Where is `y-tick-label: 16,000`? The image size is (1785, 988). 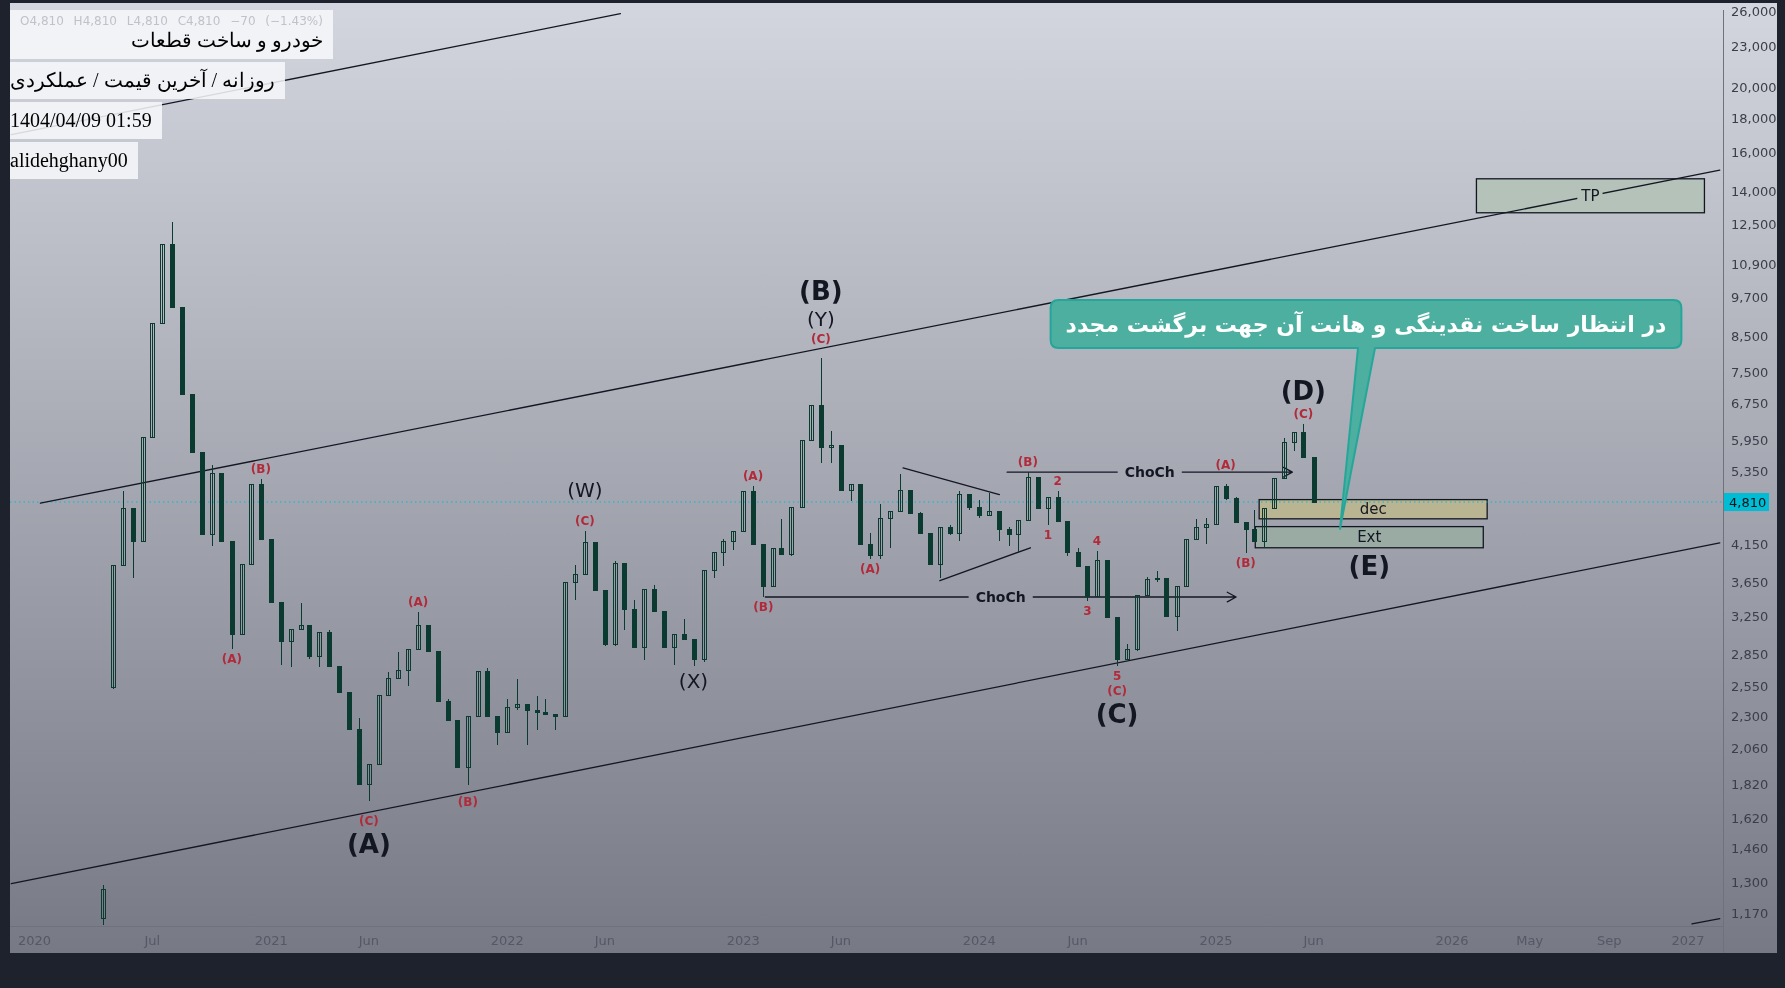 y-tick-label: 16,000 is located at coordinates (1754, 152).